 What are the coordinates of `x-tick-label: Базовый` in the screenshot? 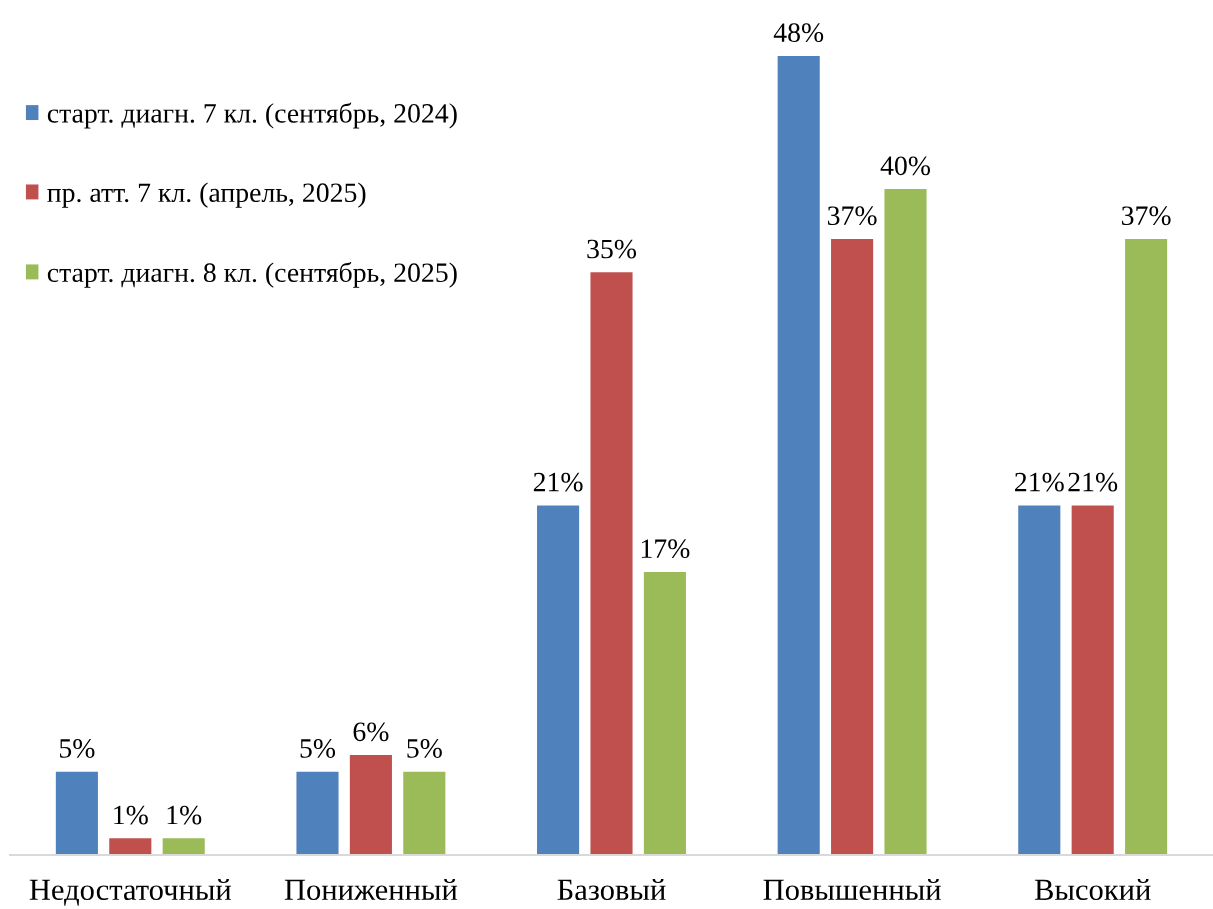 It's located at (611, 889).